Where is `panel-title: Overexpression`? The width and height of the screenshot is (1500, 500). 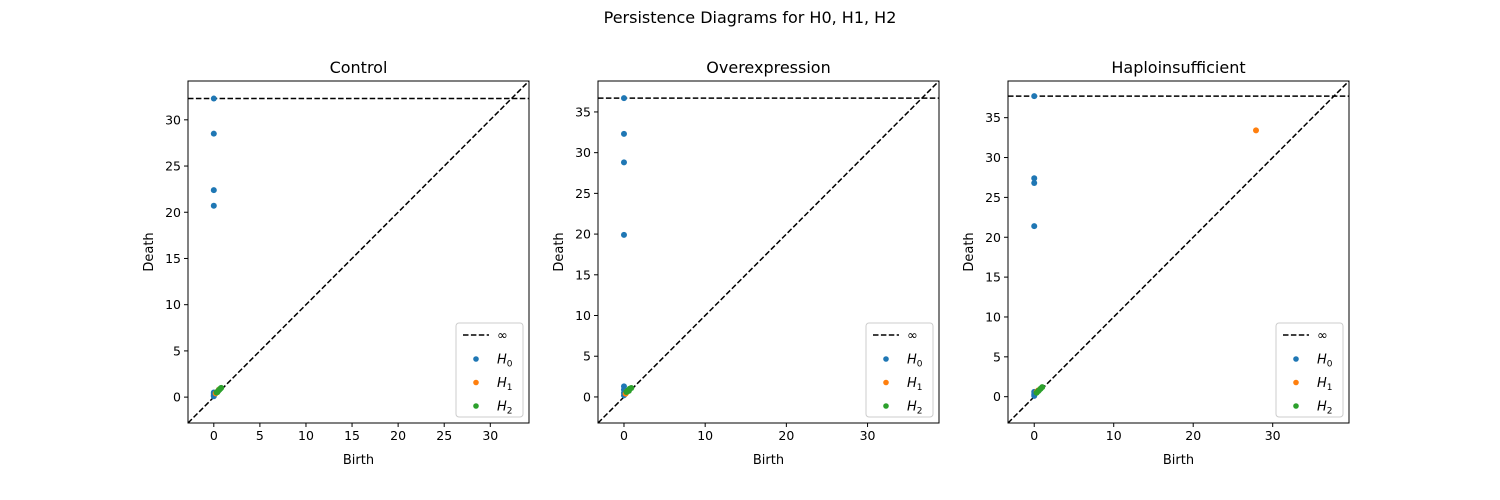 panel-title: Overexpression is located at coordinates (768, 67).